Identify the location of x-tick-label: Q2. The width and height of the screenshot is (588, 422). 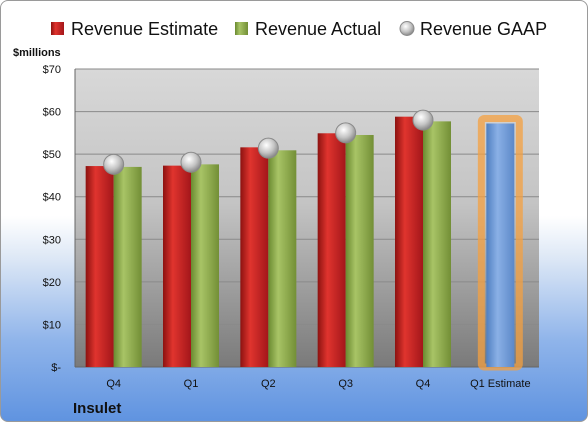
(268, 384).